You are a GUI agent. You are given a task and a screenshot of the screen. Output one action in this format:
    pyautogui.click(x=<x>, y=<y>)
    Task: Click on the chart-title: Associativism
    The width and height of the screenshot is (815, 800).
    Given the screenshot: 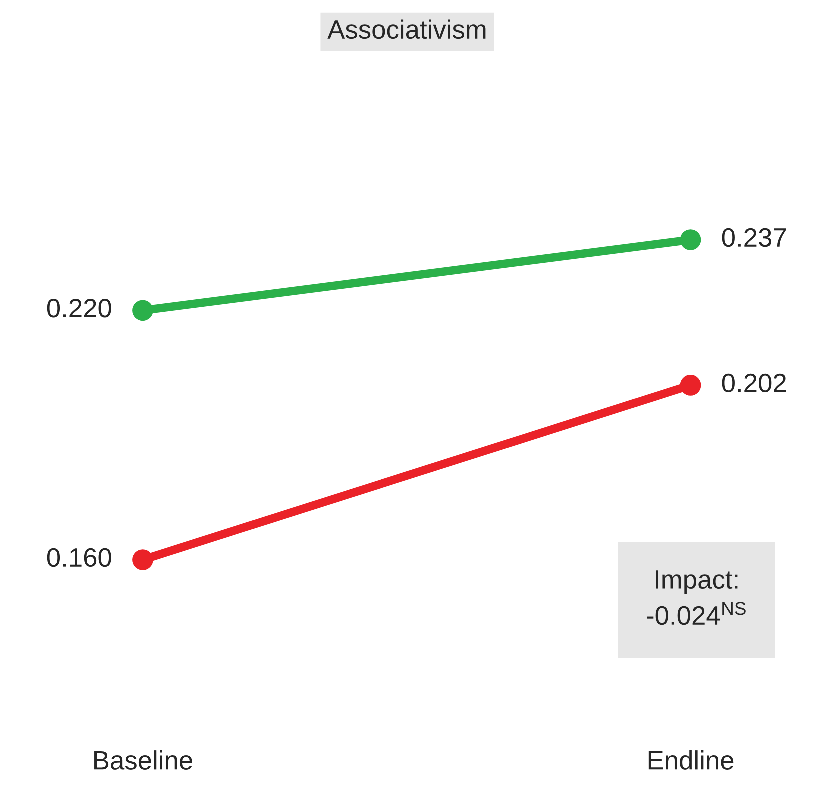 What is the action you would take?
    pyautogui.click(x=407, y=30)
    